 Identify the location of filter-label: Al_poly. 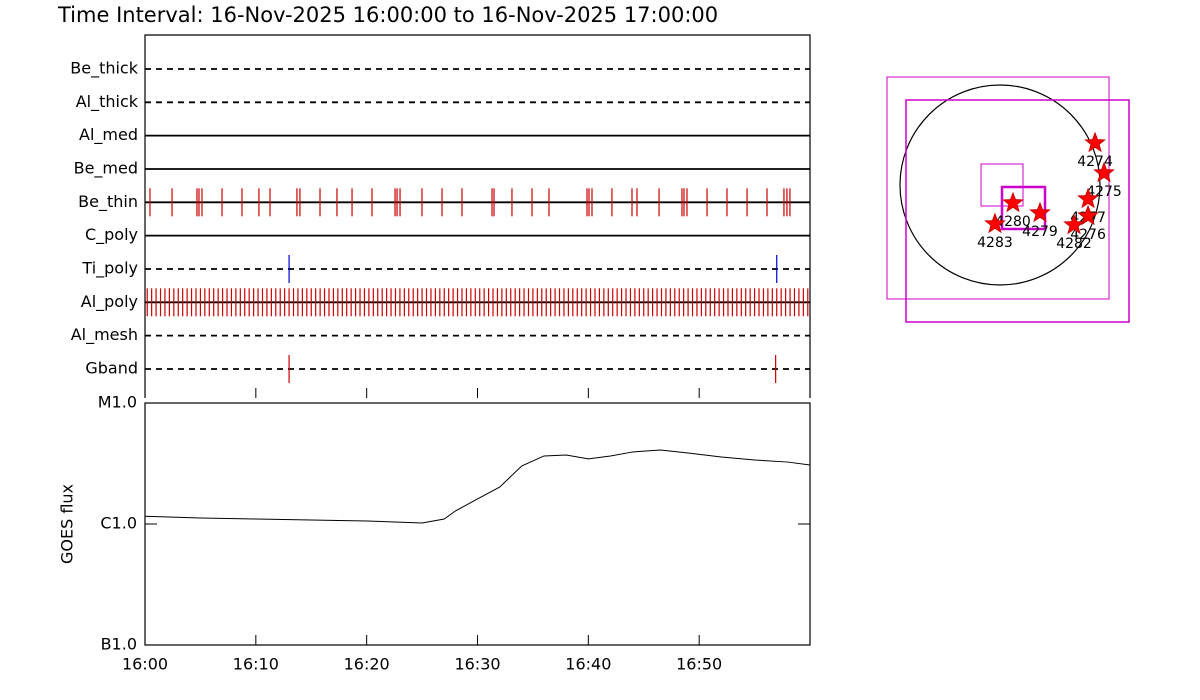
(109, 302).